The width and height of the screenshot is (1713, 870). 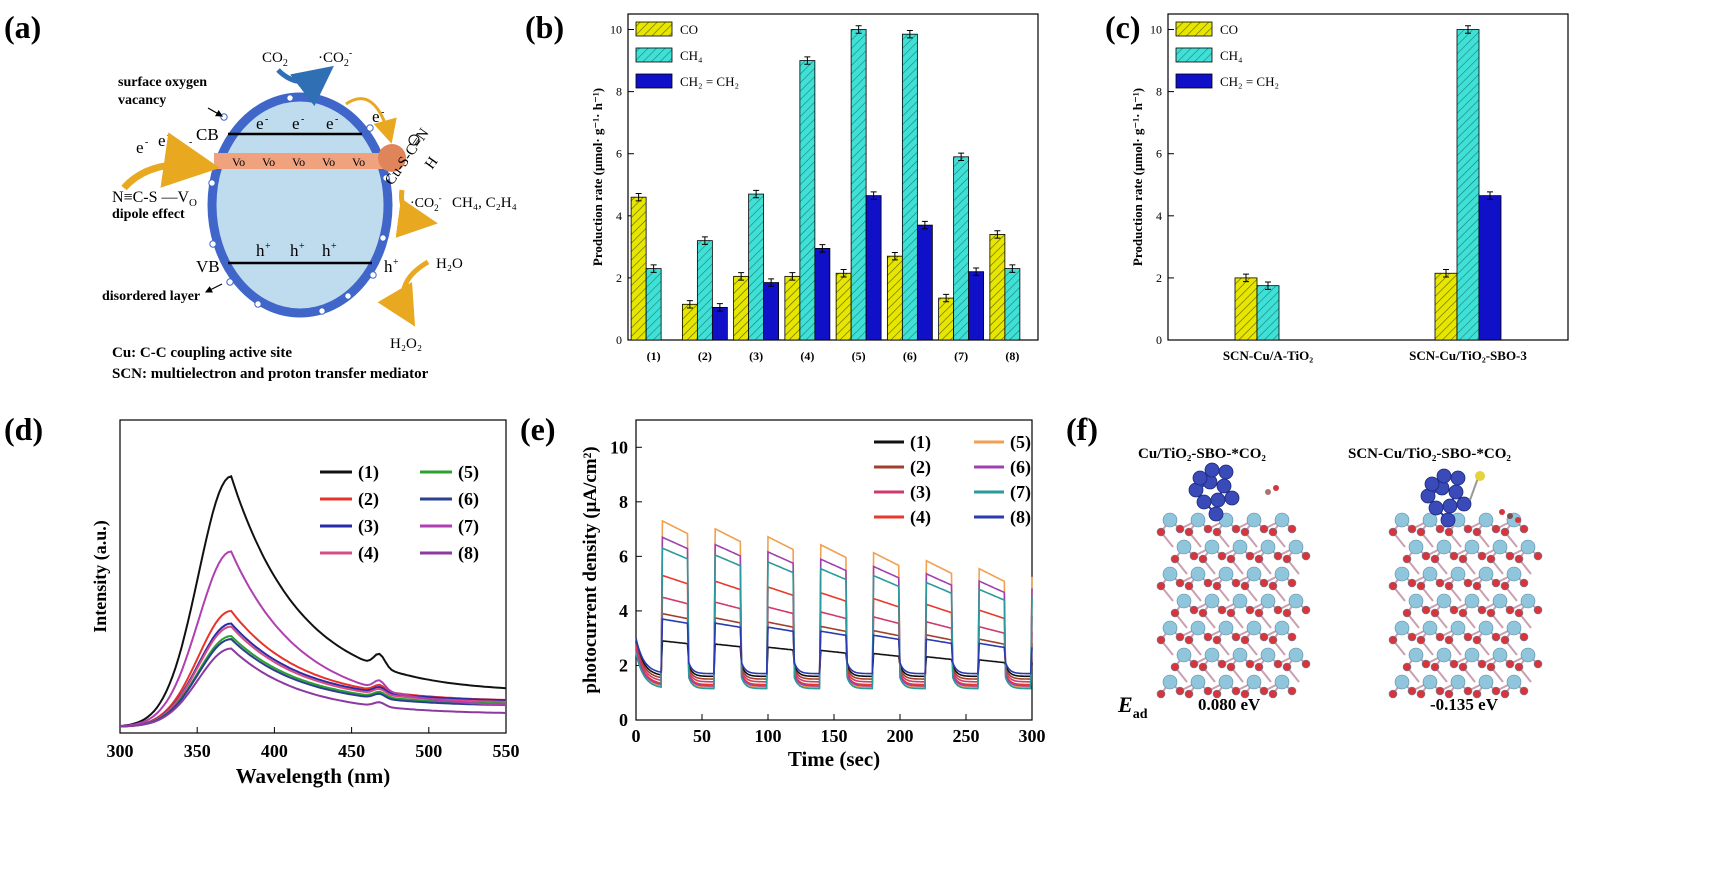 What do you see at coordinates (705, 356) in the screenshot?
I see `x-tick-label: (2)` at bounding box center [705, 356].